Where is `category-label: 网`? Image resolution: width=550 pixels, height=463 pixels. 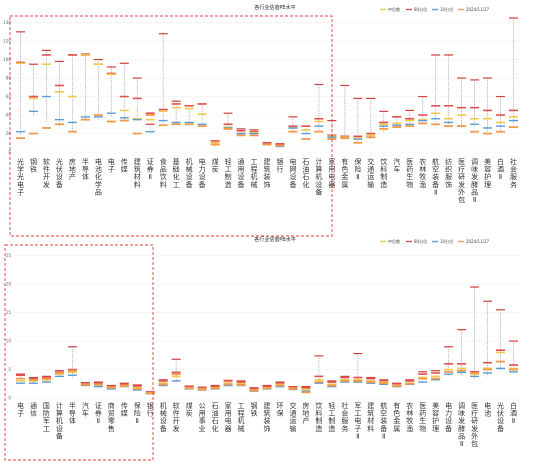 category-label: 网 is located at coordinates (292, 170).